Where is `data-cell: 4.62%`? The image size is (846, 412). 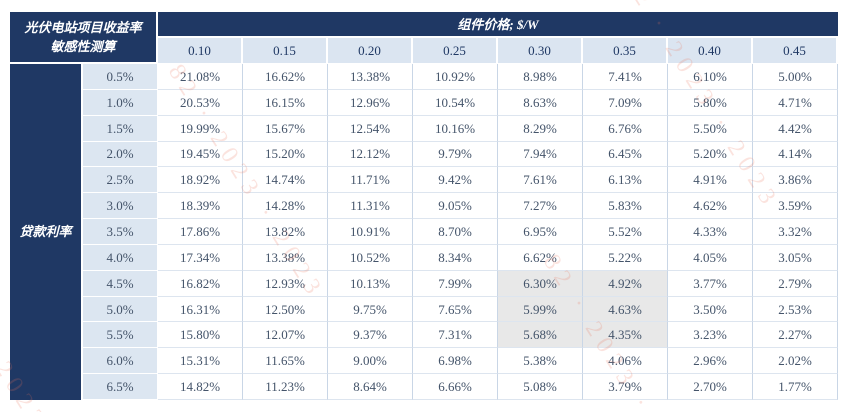
data-cell: 4.62% is located at coordinates (710, 206).